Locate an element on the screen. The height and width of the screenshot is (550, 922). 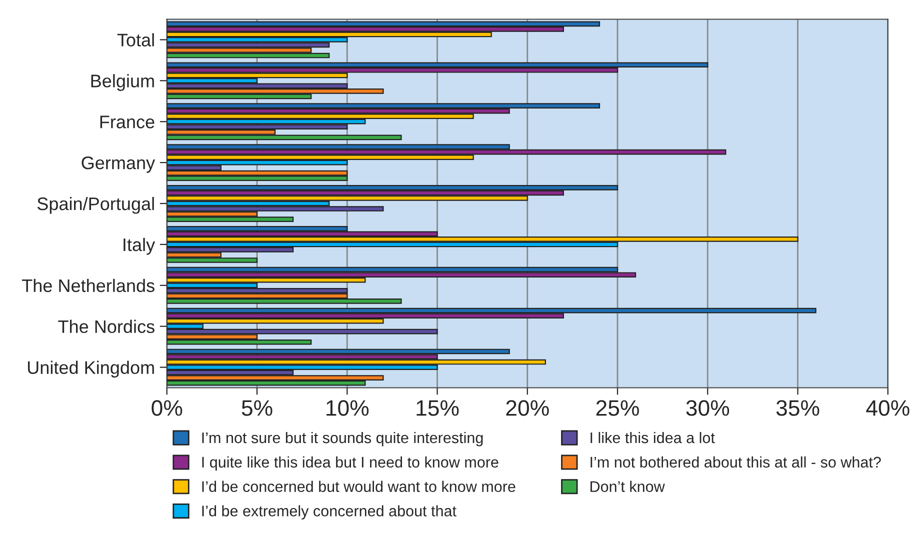
y-tick-label: Italy is located at coordinates (140, 246).